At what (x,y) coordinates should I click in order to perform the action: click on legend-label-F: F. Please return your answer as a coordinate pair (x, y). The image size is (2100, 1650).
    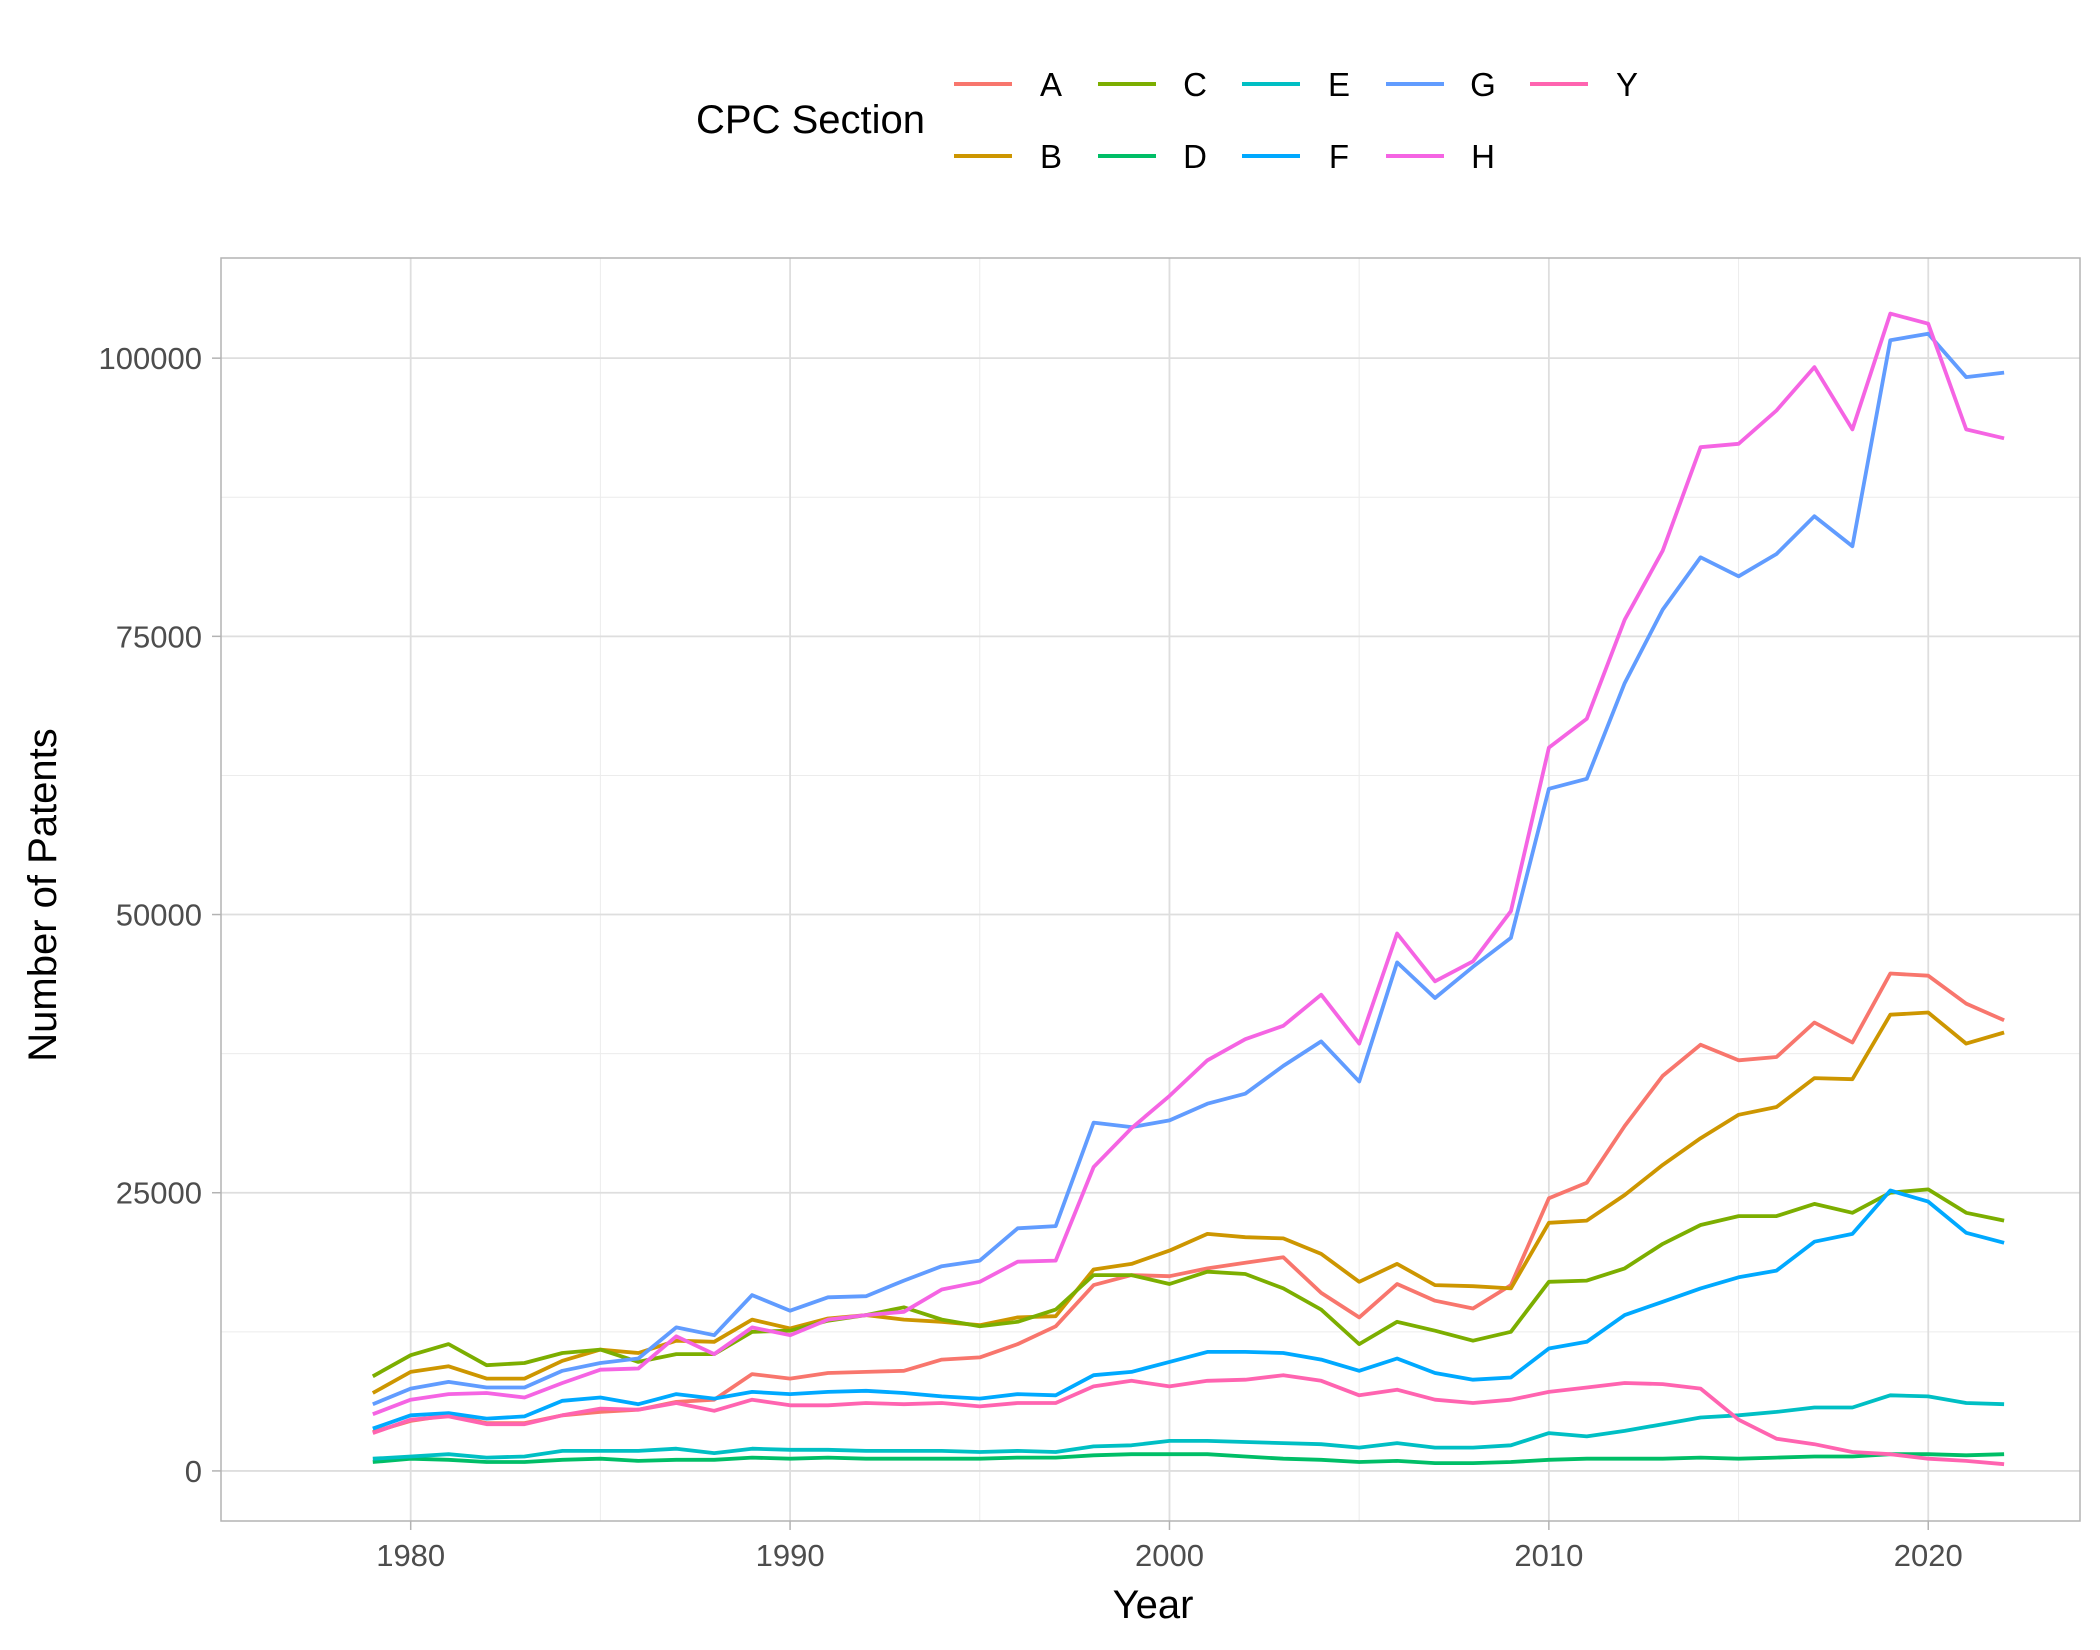
    Looking at the image, I should click on (1339, 156).